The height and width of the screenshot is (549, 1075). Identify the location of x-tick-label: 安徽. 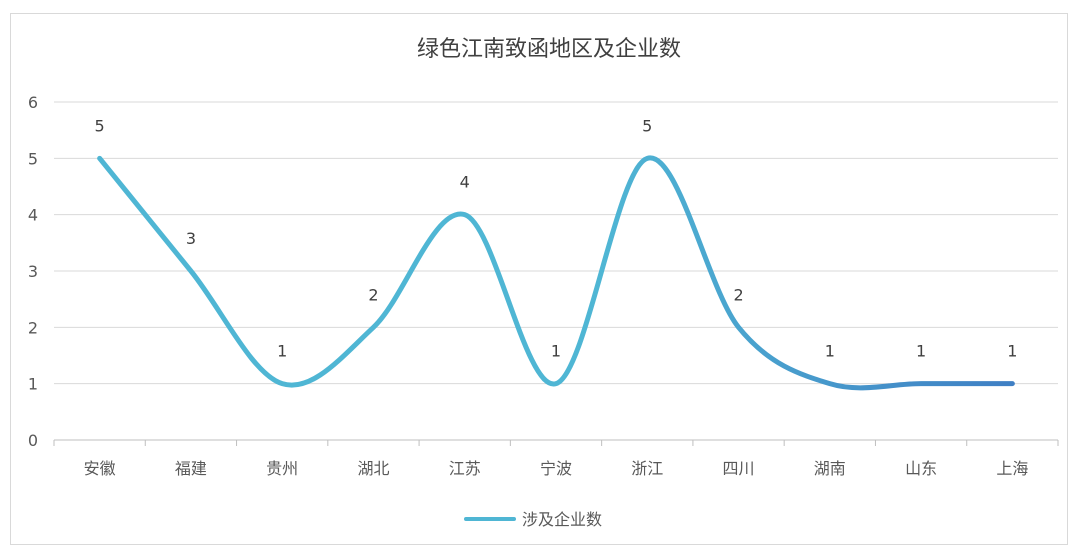
(100, 468).